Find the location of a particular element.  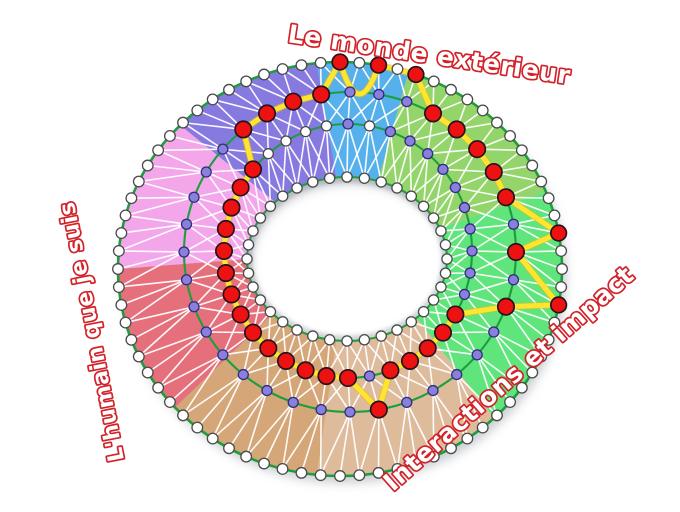

node-selected-r1 is located at coordinates (558, 305).